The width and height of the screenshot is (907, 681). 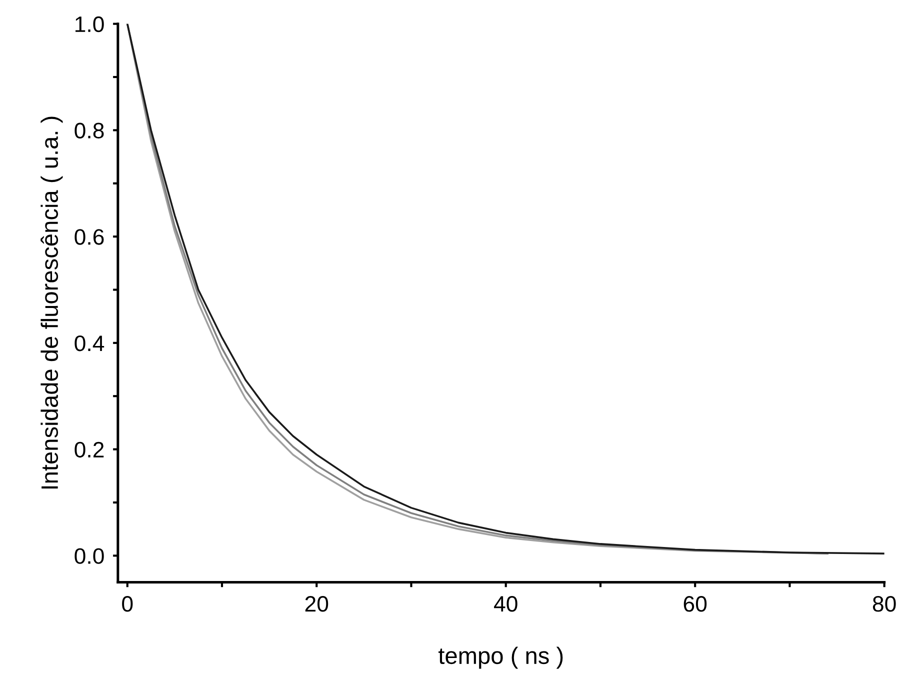 What do you see at coordinates (695, 604) in the screenshot?
I see `x-tick-label: 60` at bounding box center [695, 604].